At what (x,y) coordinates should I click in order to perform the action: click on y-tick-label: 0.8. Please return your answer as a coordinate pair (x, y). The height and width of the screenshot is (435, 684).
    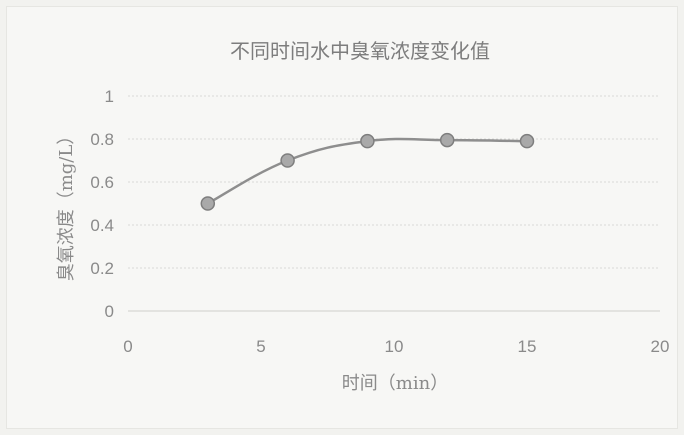
    Looking at the image, I should click on (102, 139).